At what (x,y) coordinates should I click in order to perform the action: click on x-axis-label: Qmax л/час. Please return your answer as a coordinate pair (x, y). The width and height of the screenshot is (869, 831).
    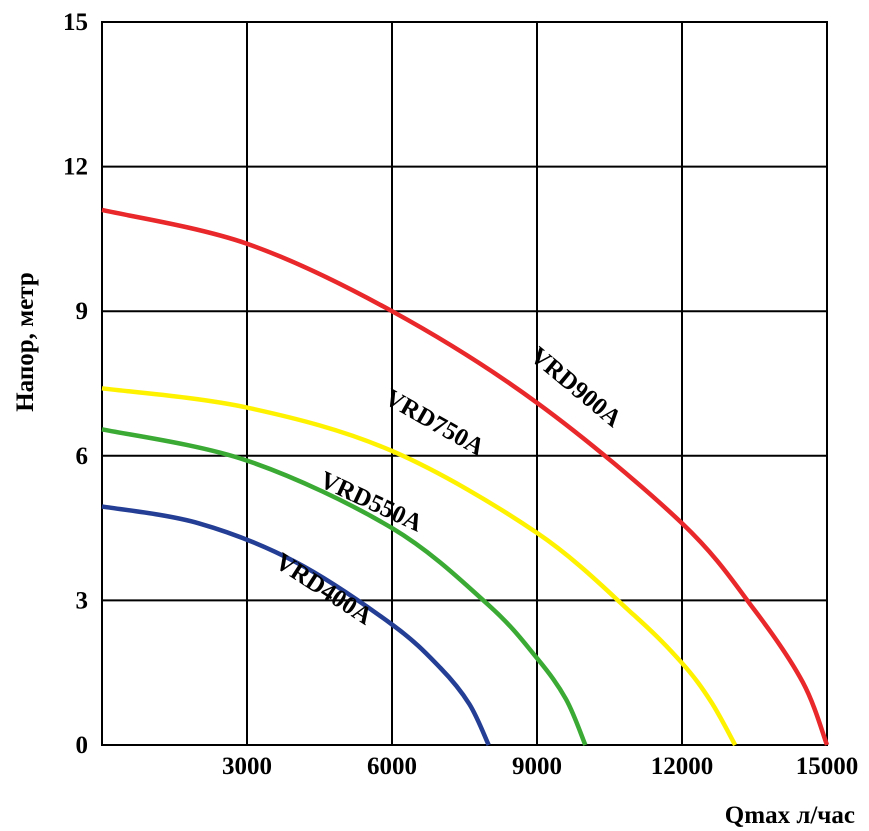
    Looking at the image, I should click on (790, 815).